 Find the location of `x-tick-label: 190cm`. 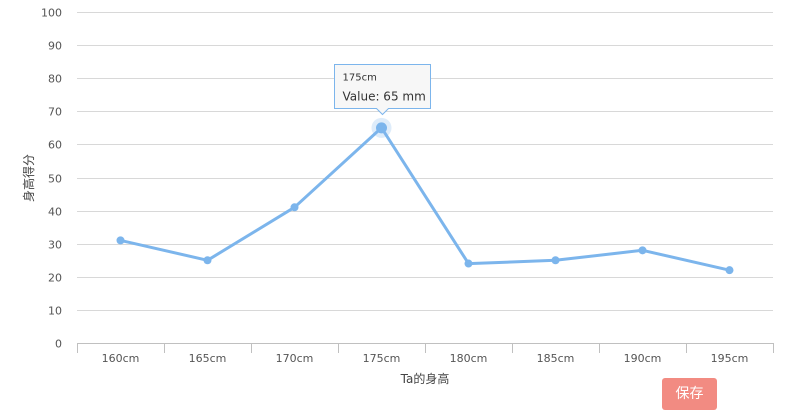

x-tick-label: 190cm is located at coordinates (643, 358).